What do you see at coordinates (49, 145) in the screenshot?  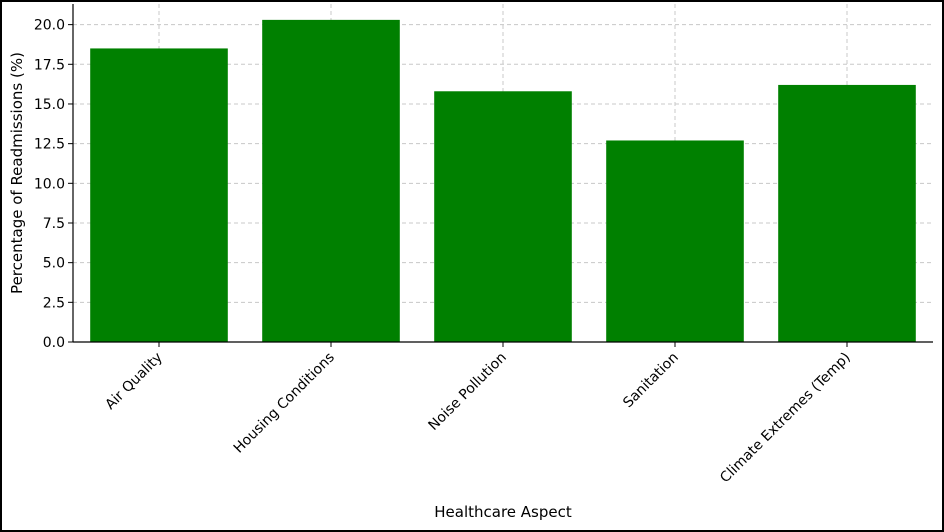 I see `y-tick-label: 12.5` at bounding box center [49, 145].